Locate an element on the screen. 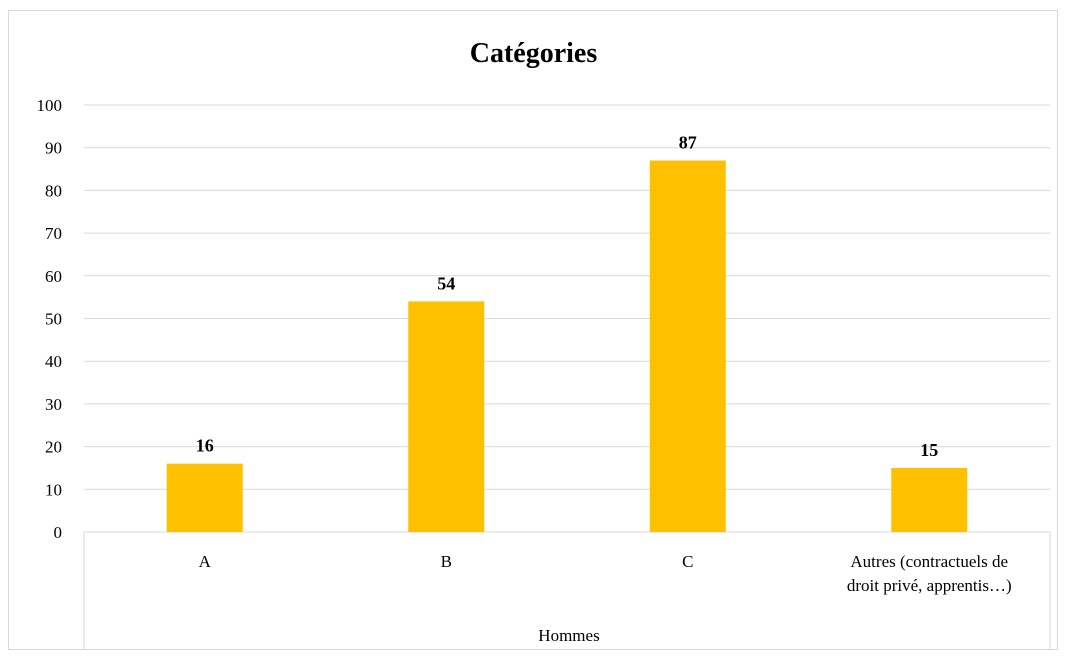 The height and width of the screenshot is (659, 1067). data-label: 16 is located at coordinates (205, 446).